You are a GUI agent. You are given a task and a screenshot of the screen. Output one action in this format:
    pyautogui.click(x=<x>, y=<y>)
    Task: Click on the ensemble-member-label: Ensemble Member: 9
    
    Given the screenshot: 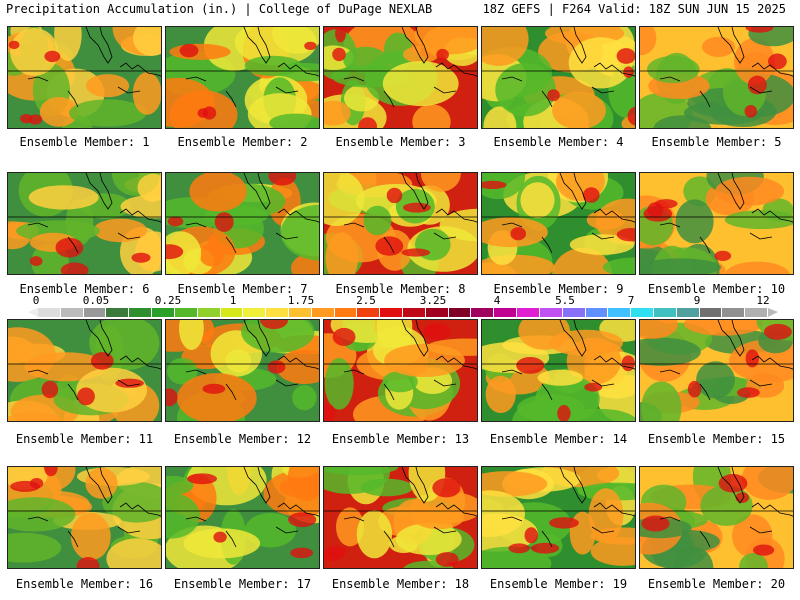 What is the action you would take?
    pyautogui.click(x=558, y=289)
    